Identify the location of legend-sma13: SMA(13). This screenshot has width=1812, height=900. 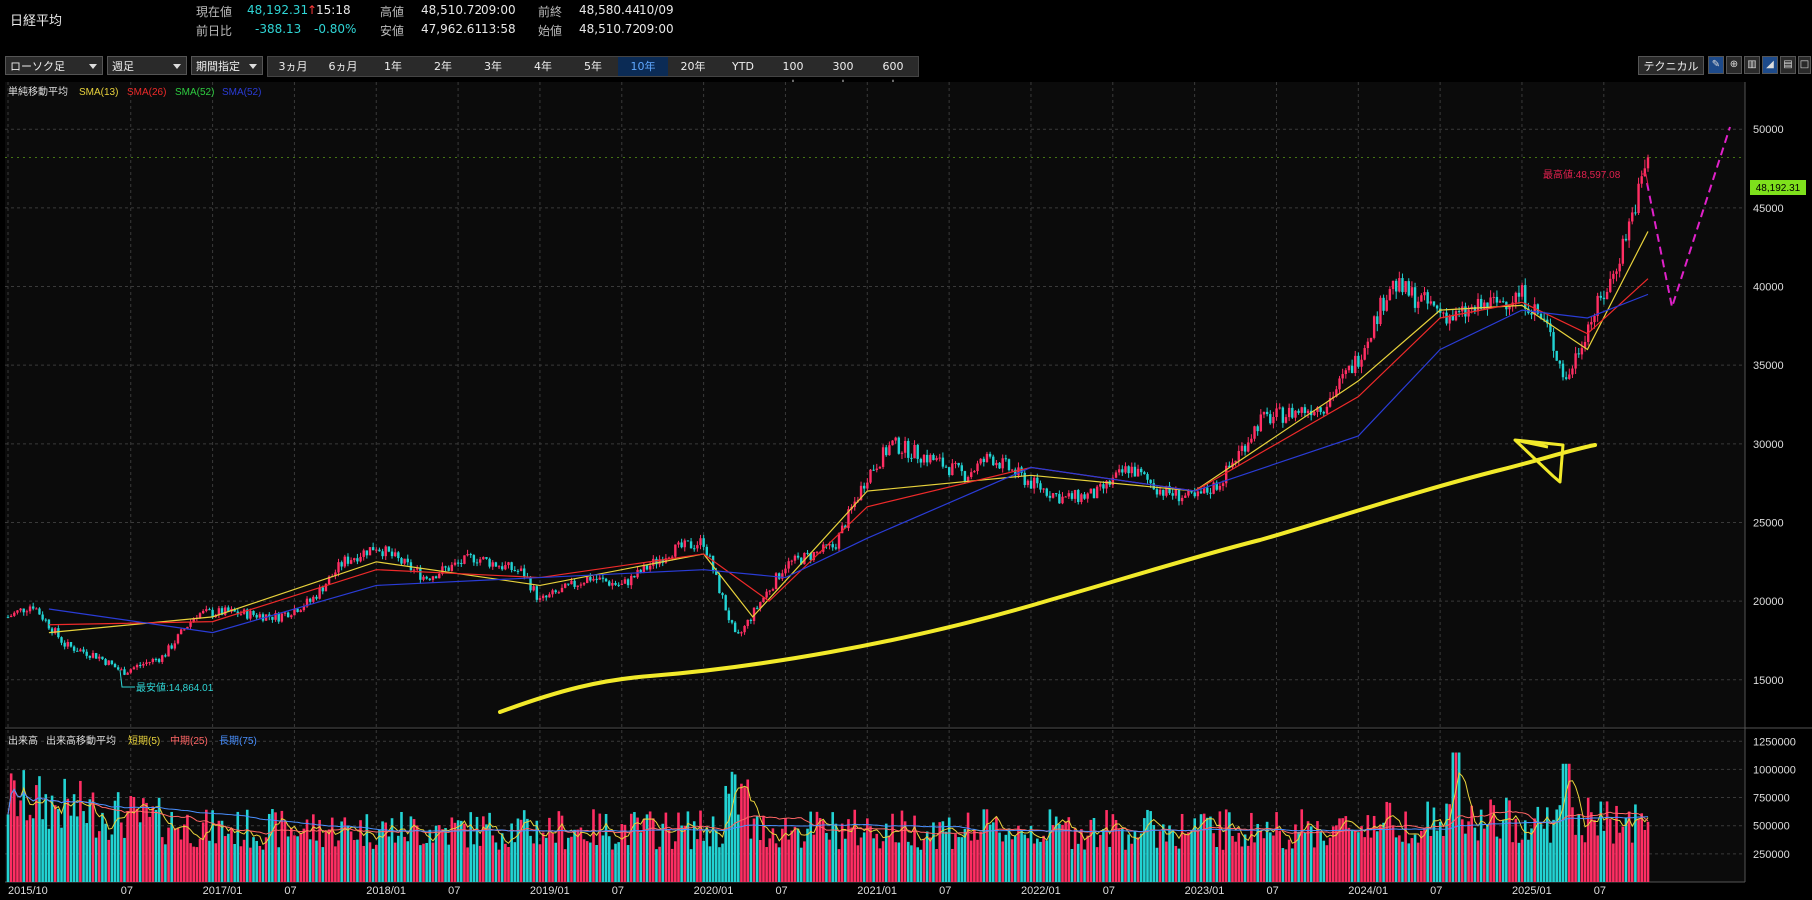
(98, 92).